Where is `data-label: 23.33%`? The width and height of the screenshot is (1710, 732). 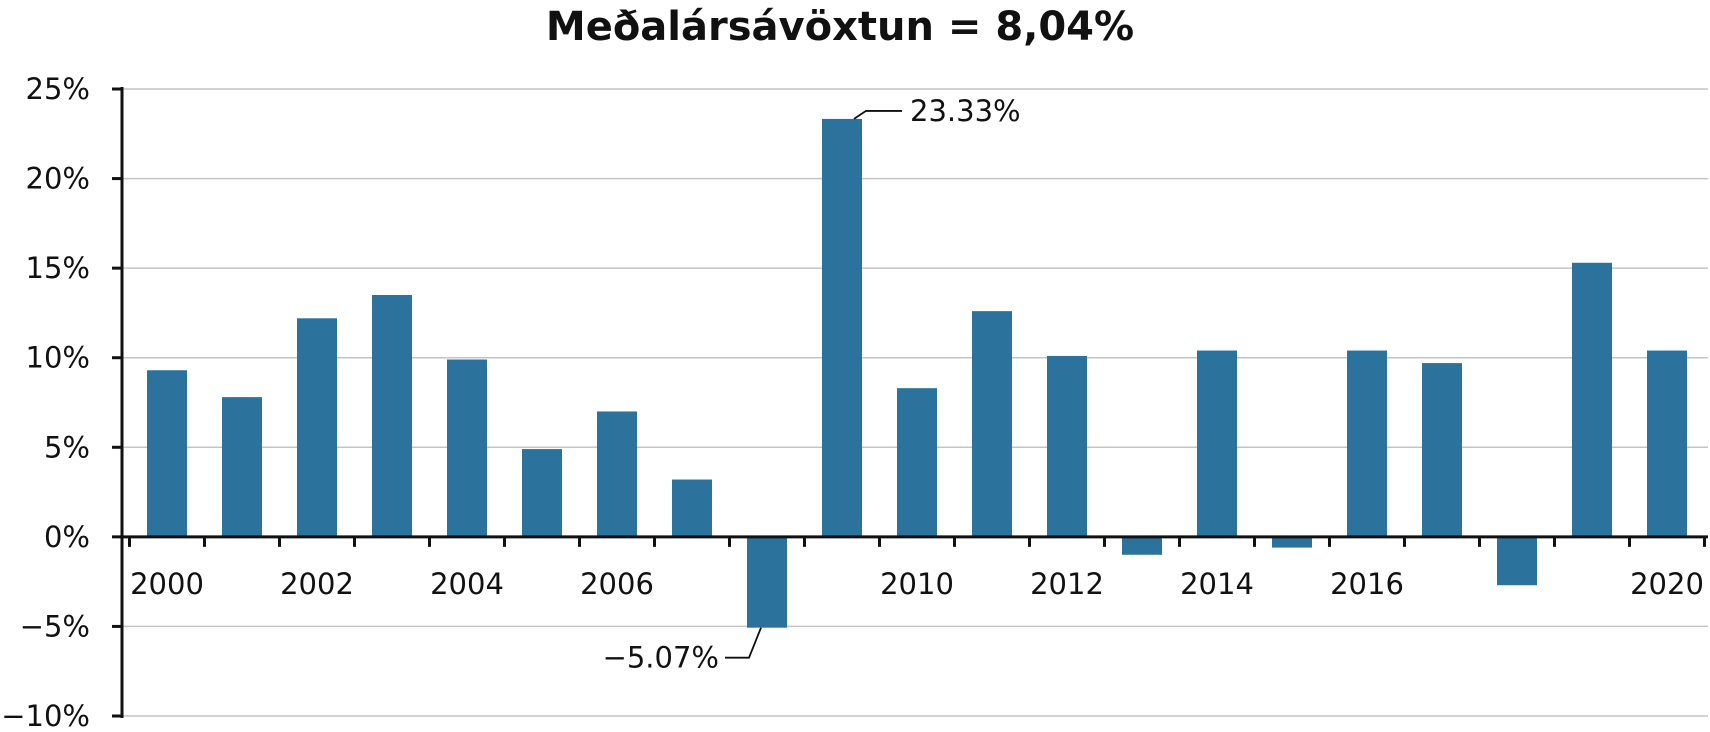
data-label: 23.33% is located at coordinates (965, 111).